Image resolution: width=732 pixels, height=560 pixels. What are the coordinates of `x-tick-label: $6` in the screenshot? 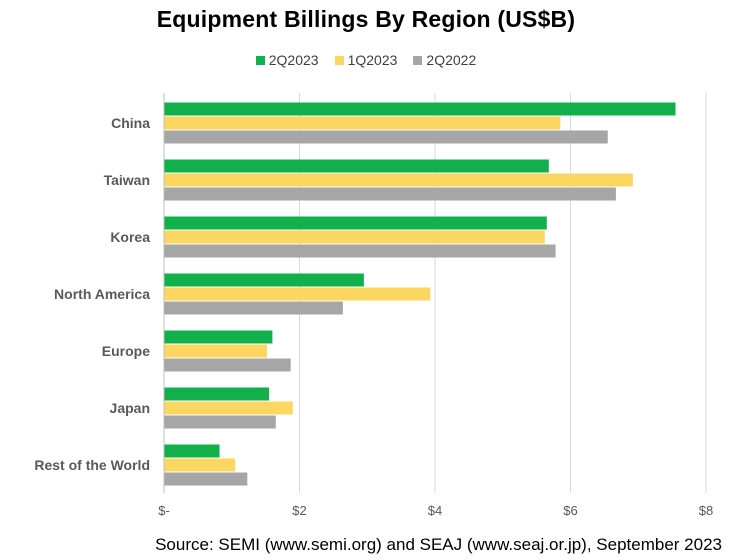 It's located at (570, 510).